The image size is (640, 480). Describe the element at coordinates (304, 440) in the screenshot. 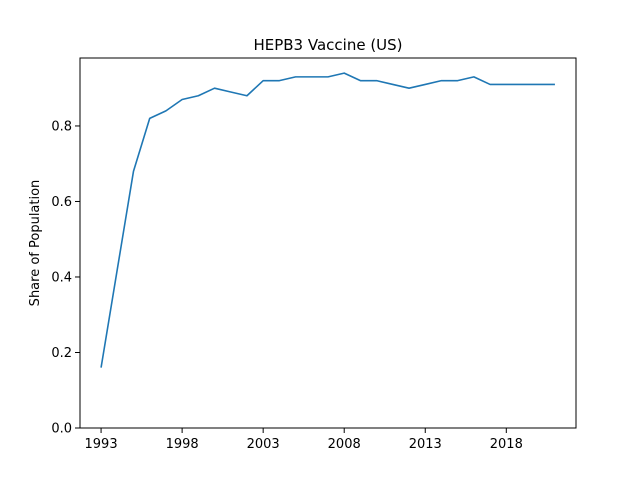

I see `x-axis: 1993 1998 2003 2008 2013 2018` at that location.